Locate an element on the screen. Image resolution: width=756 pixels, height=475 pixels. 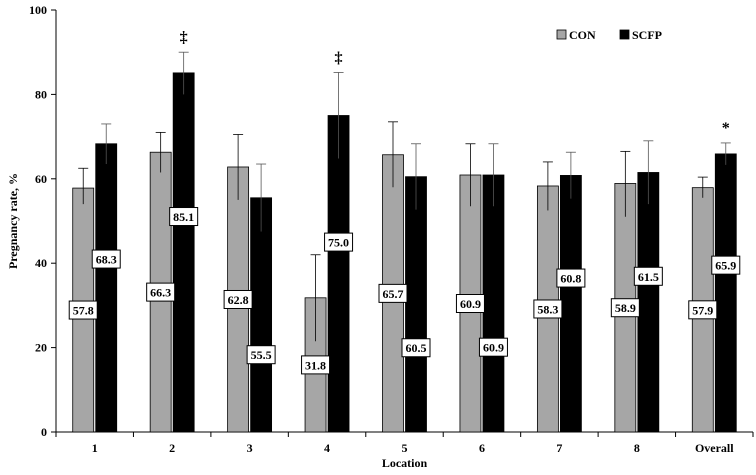
data-label: 65.7 is located at coordinates (393, 294).